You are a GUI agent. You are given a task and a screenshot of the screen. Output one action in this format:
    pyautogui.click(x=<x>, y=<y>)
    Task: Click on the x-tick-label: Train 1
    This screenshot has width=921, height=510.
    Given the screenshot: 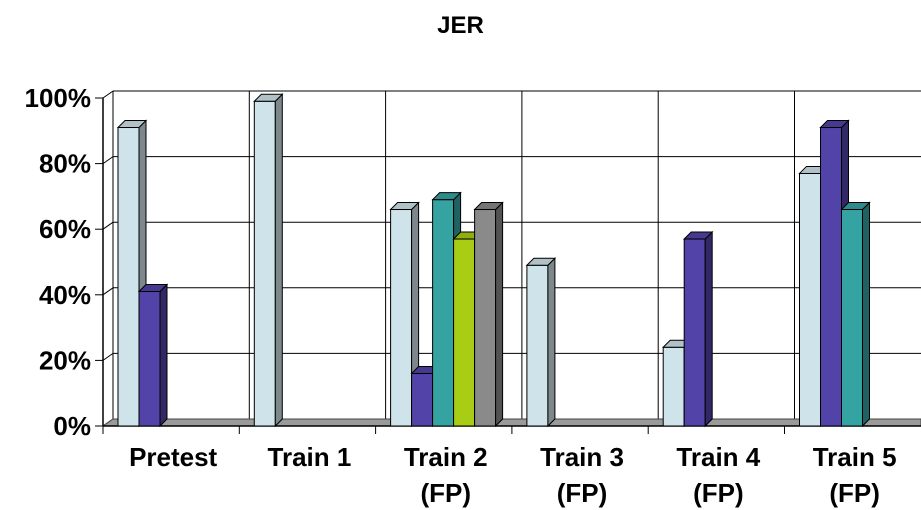 What is the action you would take?
    pyautogui.click(x=310, y=457)
    